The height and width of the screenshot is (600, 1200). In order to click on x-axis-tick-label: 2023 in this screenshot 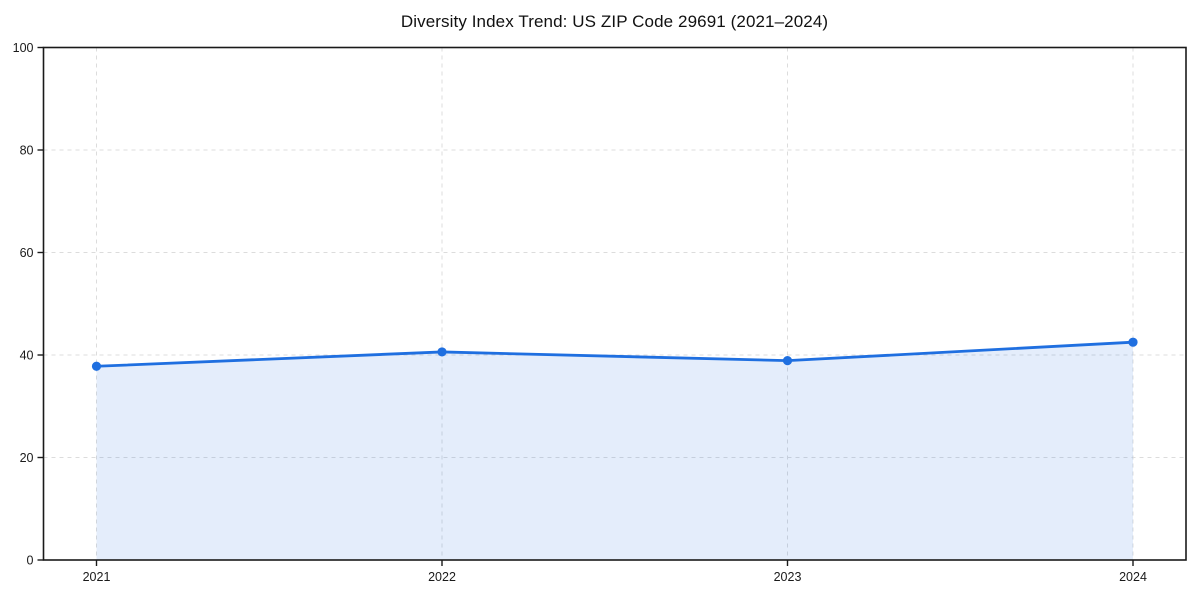, I will do `click(788, 577)`.